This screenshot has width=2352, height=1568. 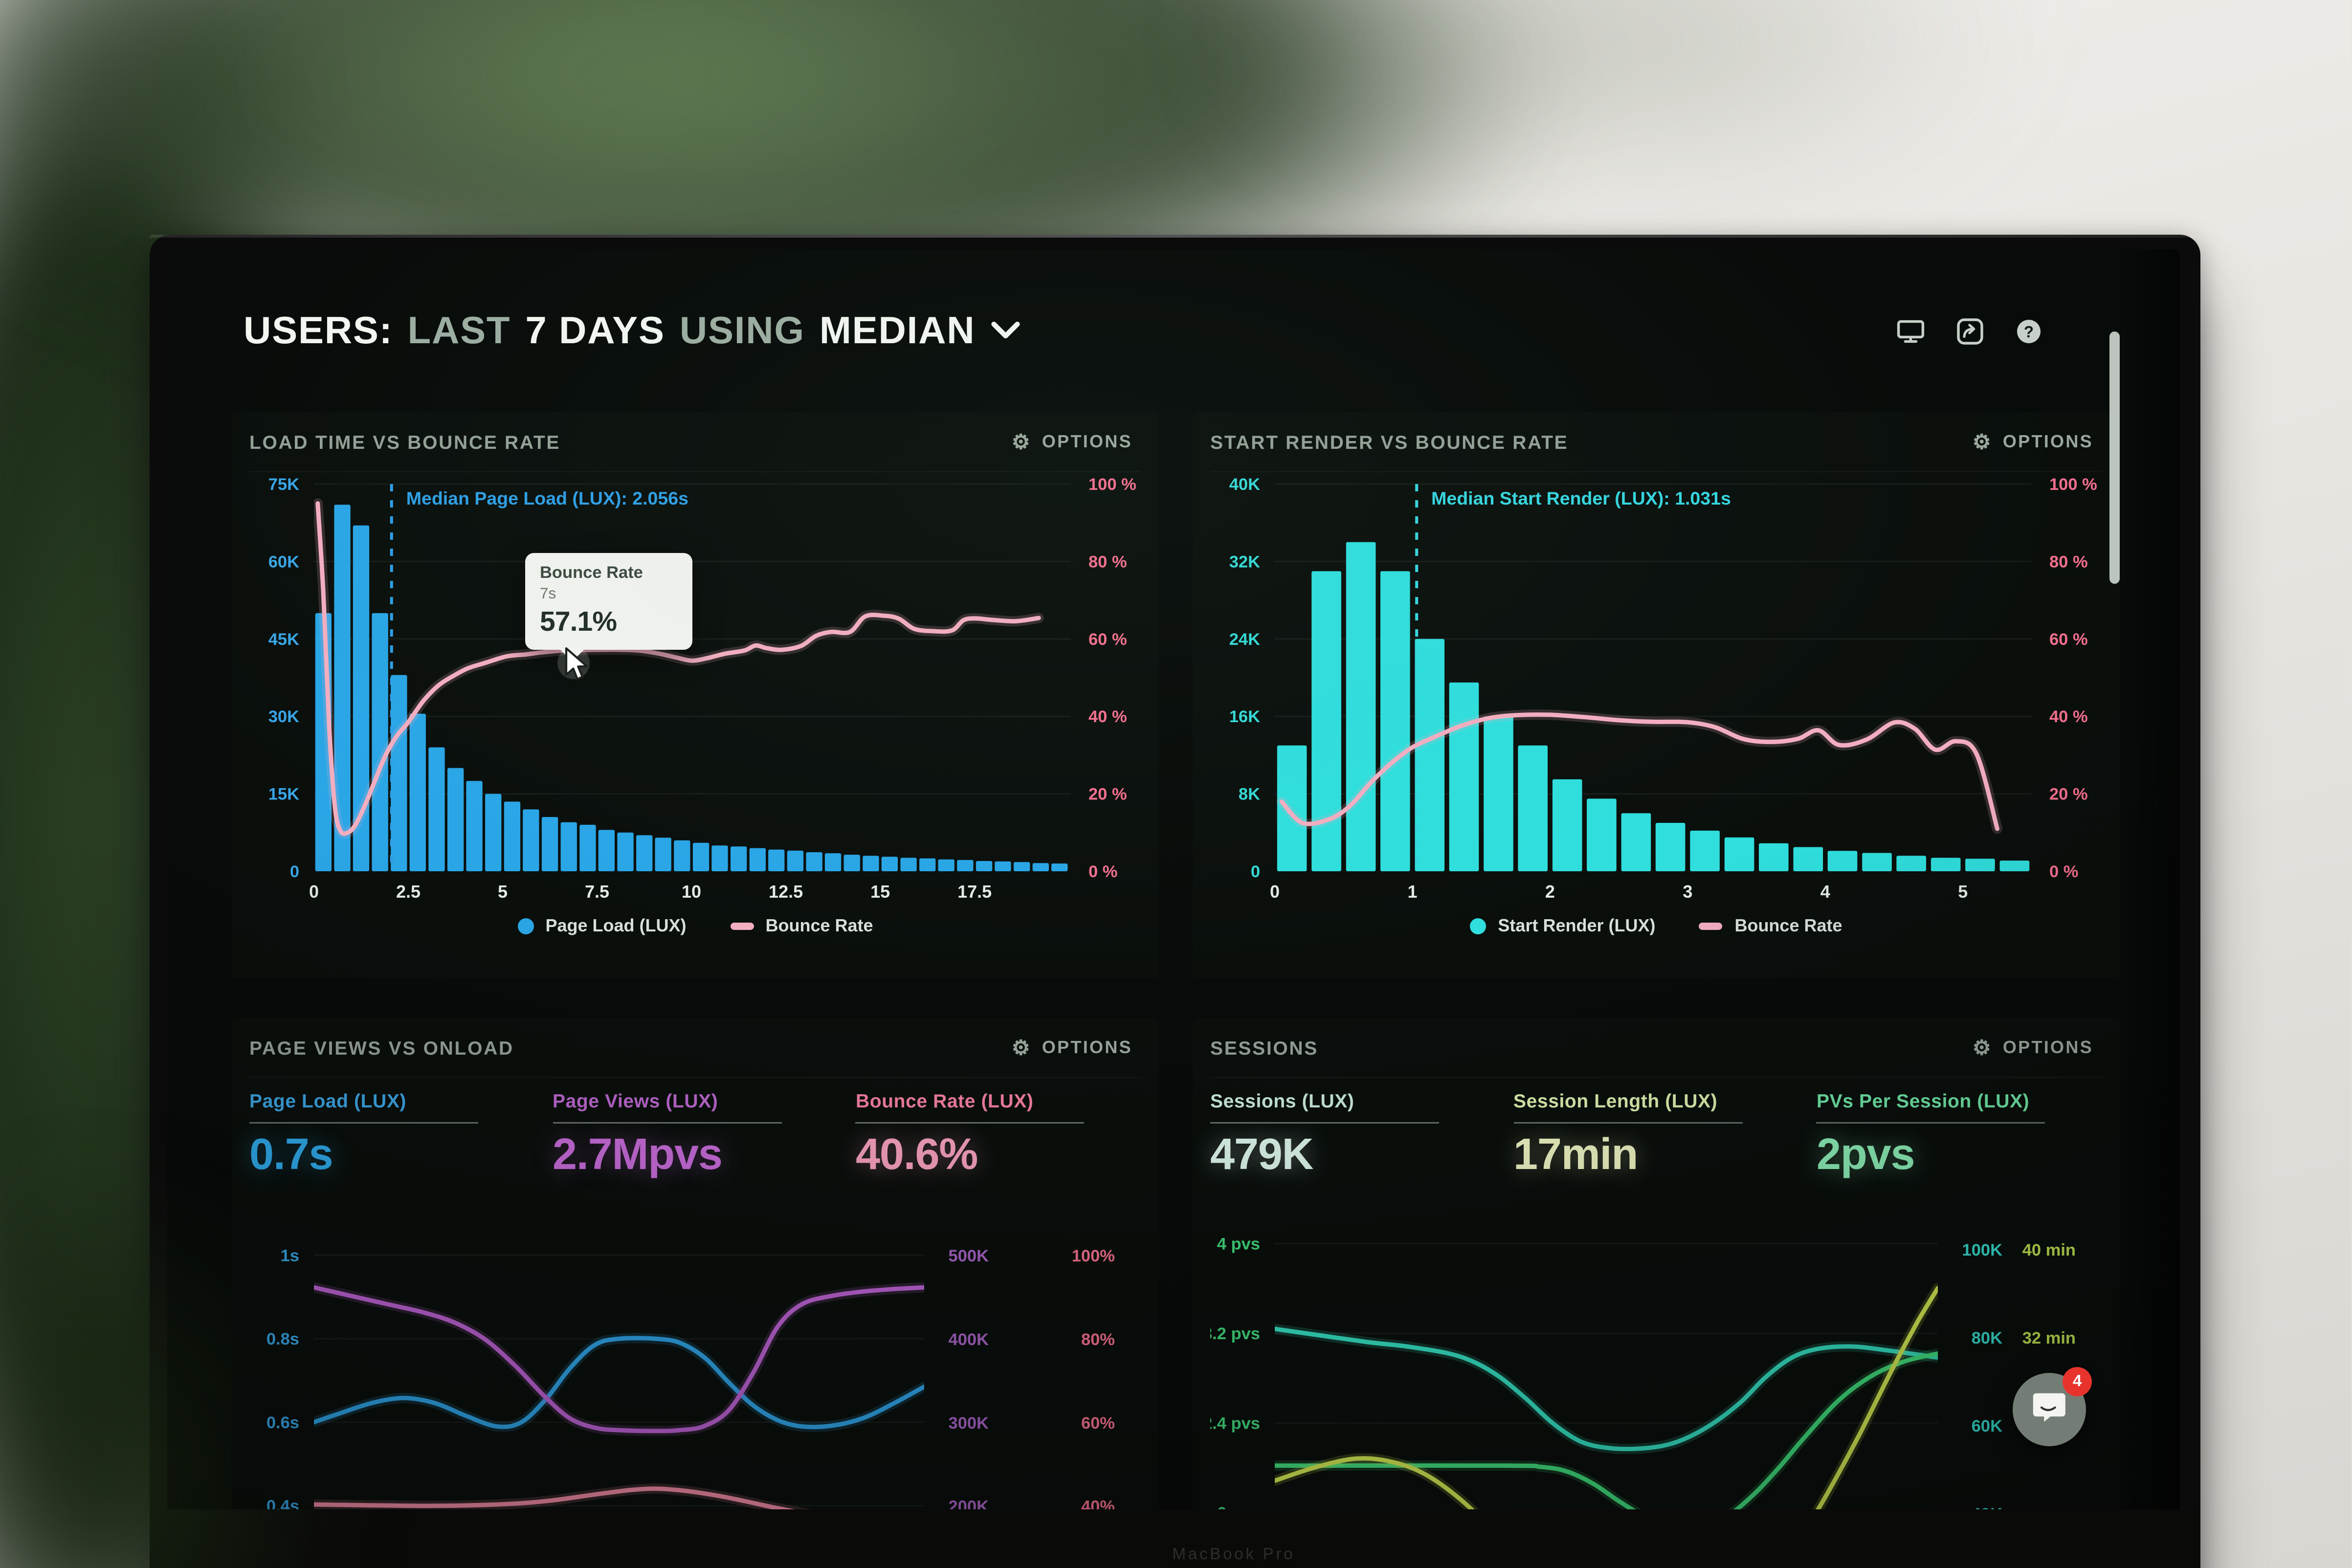 What do you see at coordinates (1102, 871) in the screenshot?
I see `svg-text: 0 %` at bounding box center [1102, 871].